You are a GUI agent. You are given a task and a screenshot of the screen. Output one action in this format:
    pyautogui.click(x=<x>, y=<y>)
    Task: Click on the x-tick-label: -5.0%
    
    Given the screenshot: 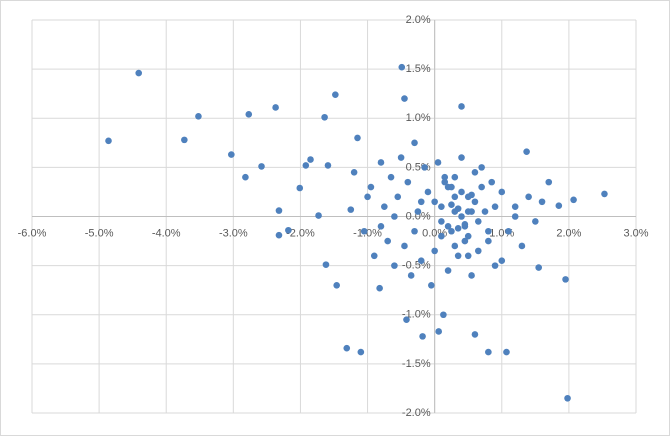 What is the action you would take?
    pyautogui.click(x=99, y=233)
    